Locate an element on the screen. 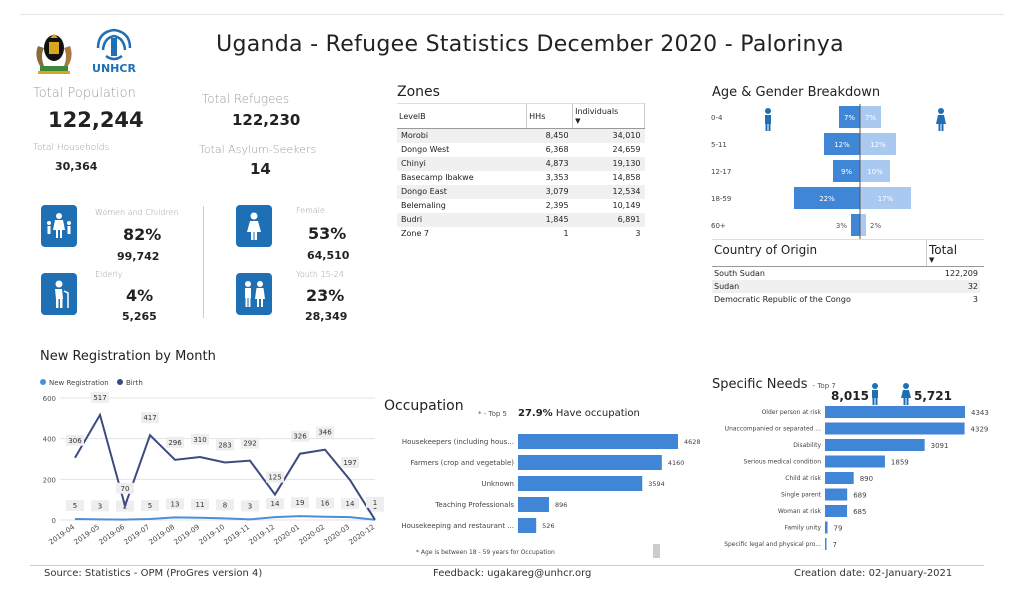 This screenshot has width=1024, height=607. birth-value: 326 is located at coordinates (300, 437).